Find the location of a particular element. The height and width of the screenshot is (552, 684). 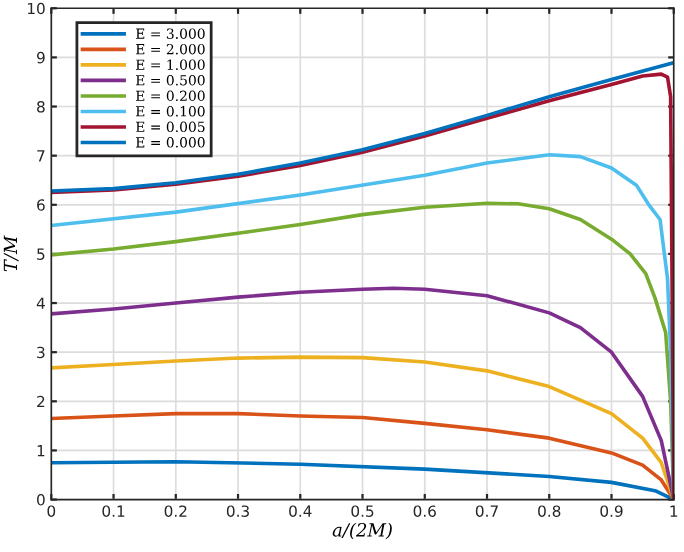

x-axis-title: a/(2M) is located at coordinates (362, 531).